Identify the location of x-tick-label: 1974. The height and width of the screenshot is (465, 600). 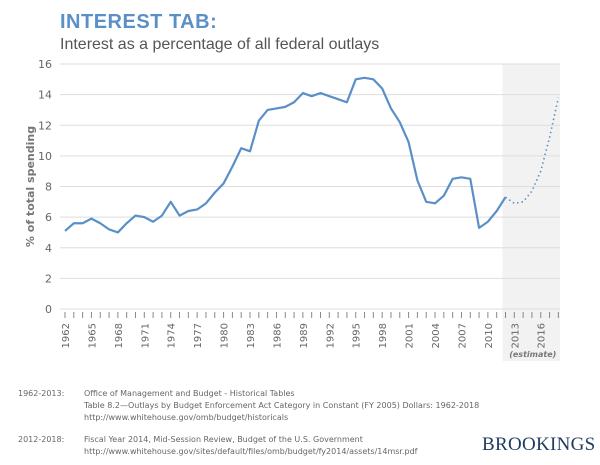
(172, 335).